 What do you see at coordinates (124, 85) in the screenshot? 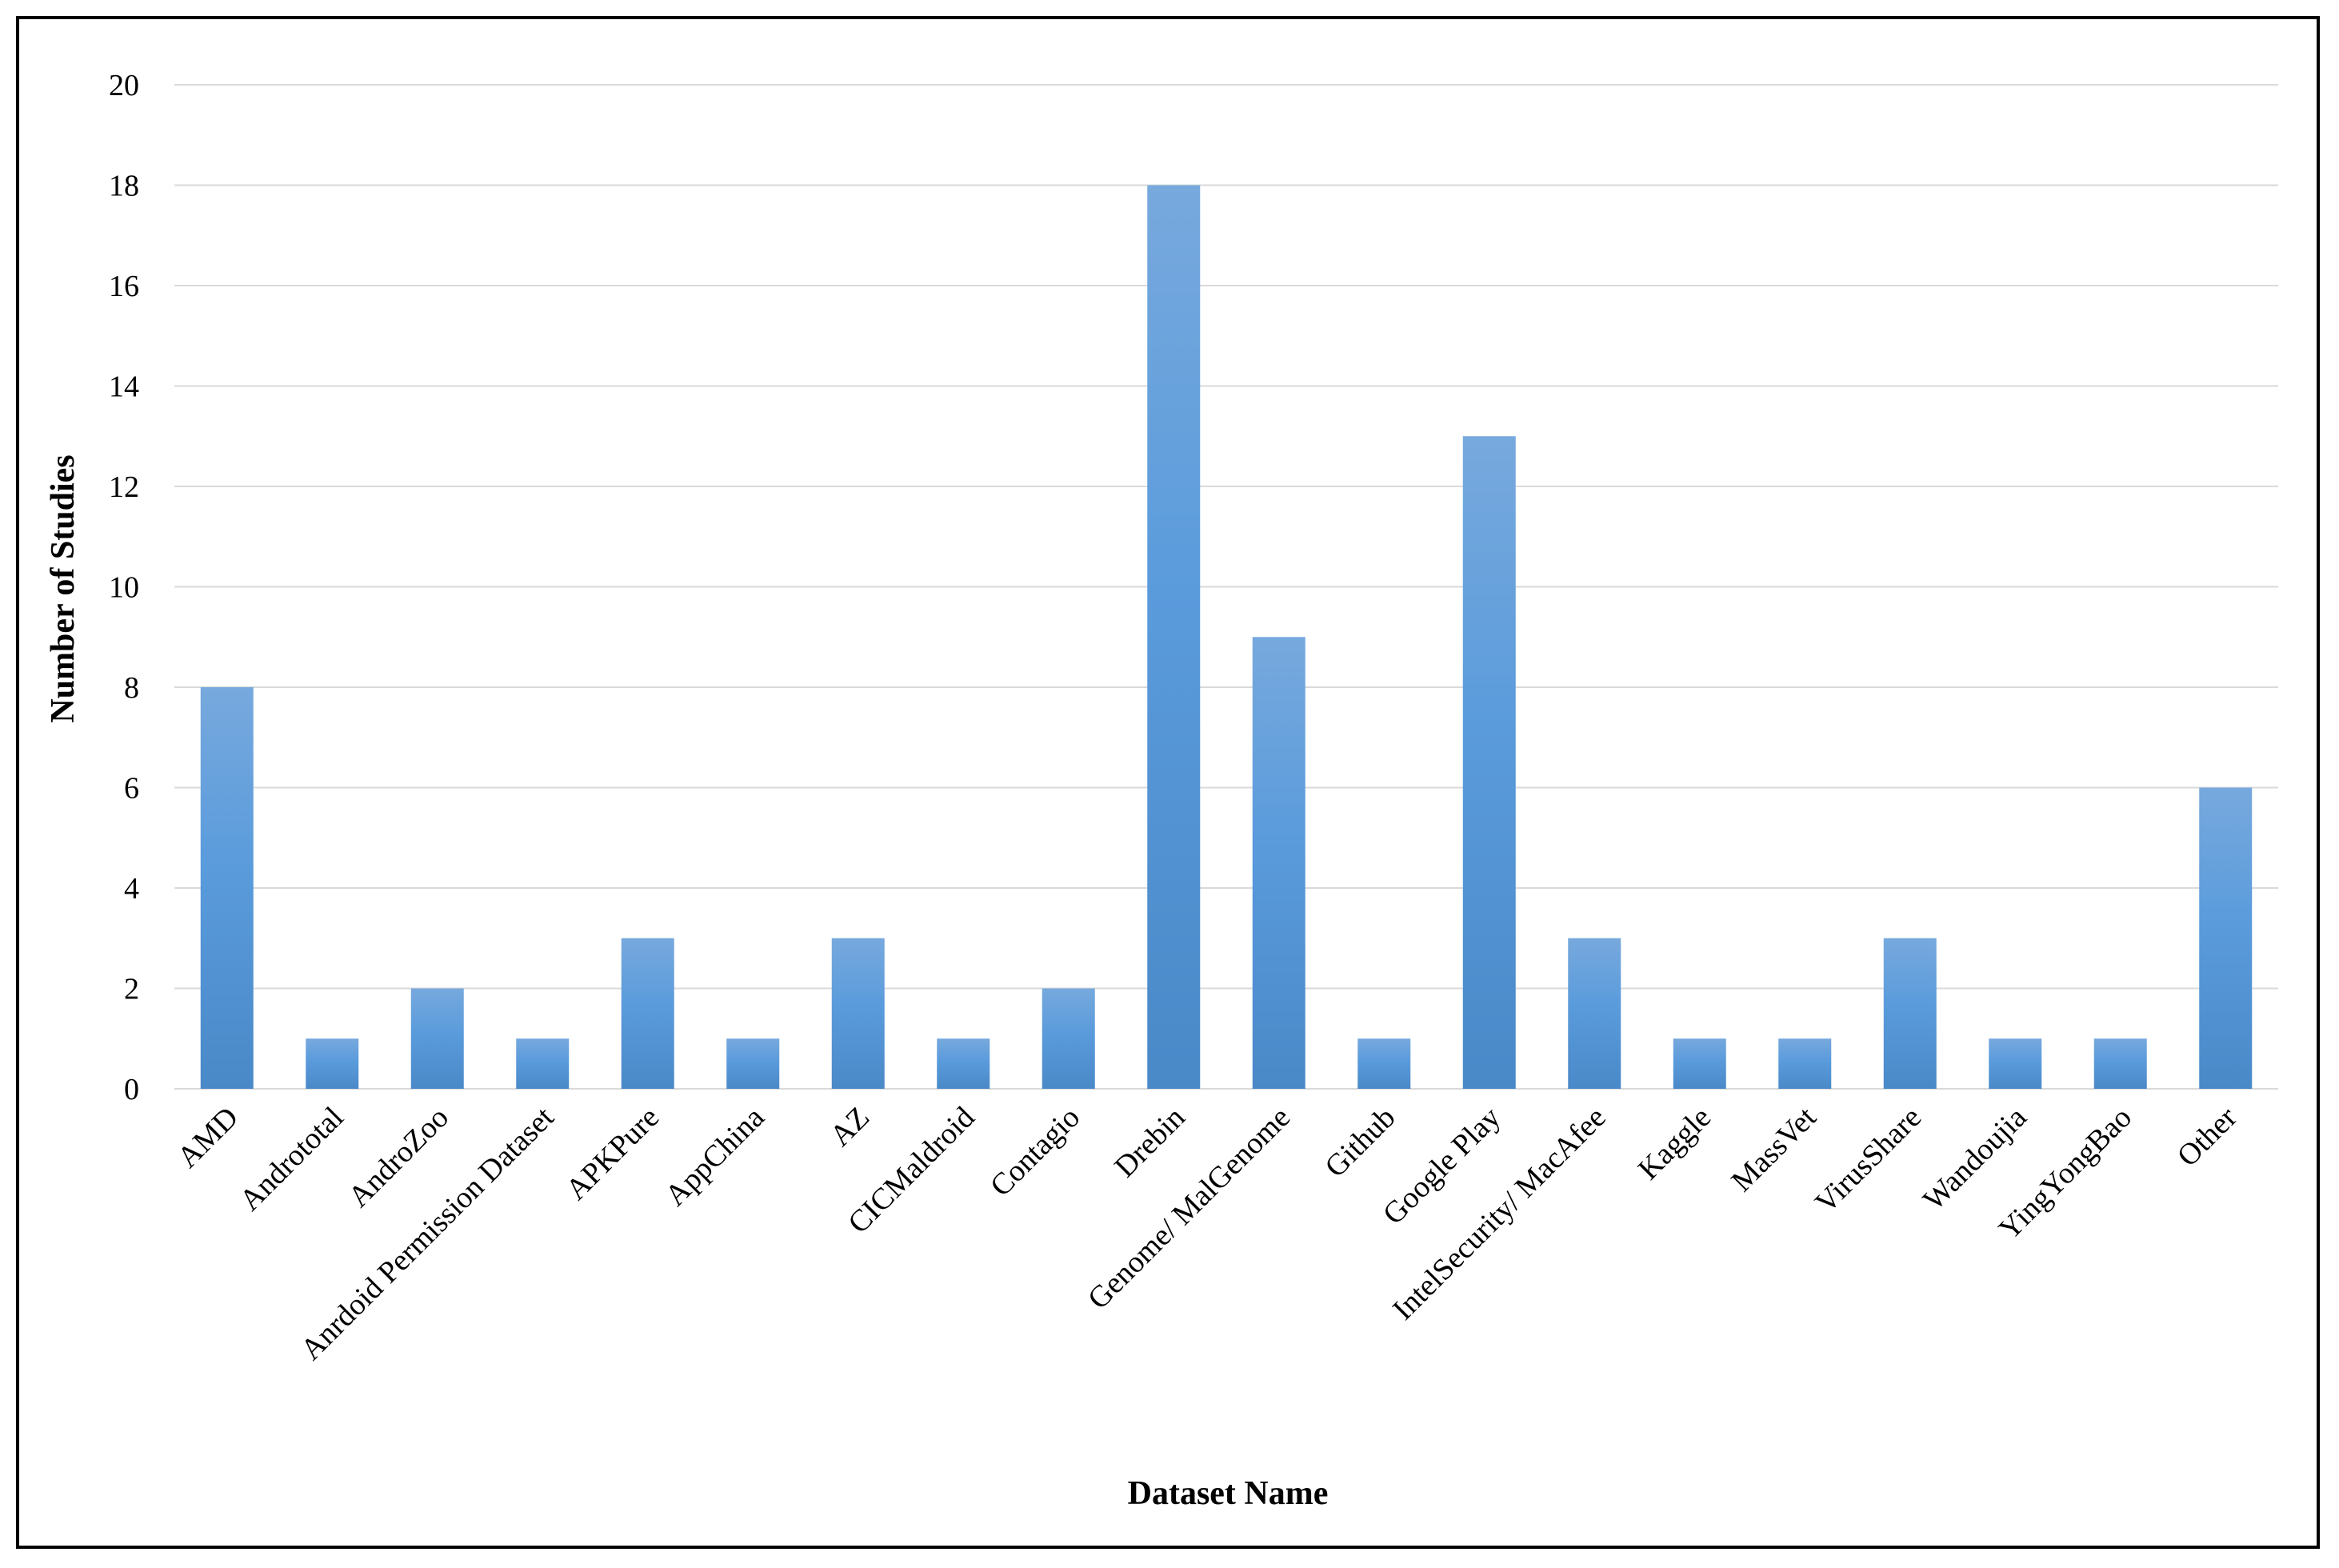
I see `y-tick-label: 20` at bounding box center [124, 85].